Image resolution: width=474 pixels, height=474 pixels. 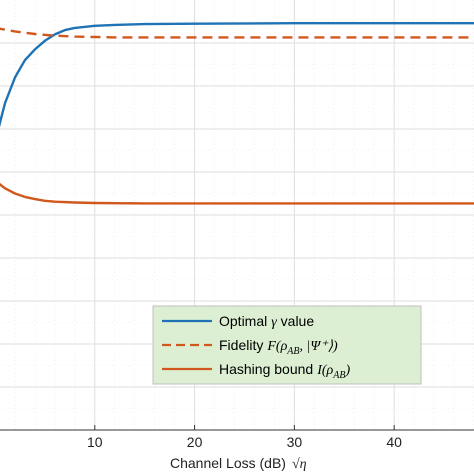 What do you see at coordinates (195, 442) in the screenshot?
I see `x-tick-label-20: 20` at bounding box center [195, 442].